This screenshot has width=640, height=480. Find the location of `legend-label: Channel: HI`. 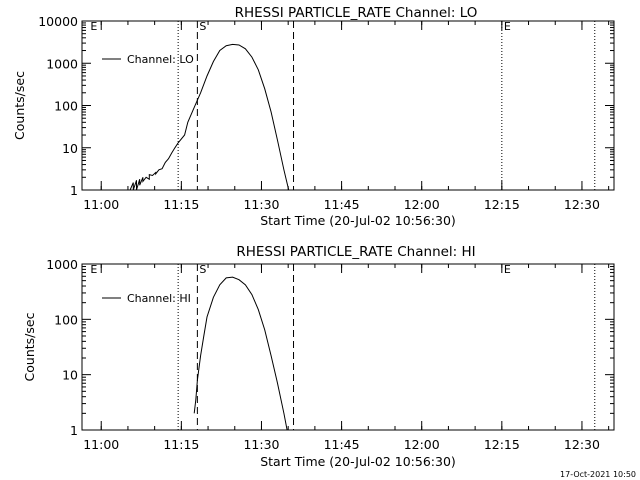

legend-label: Channel: HI is located at coordinates (159, 298).